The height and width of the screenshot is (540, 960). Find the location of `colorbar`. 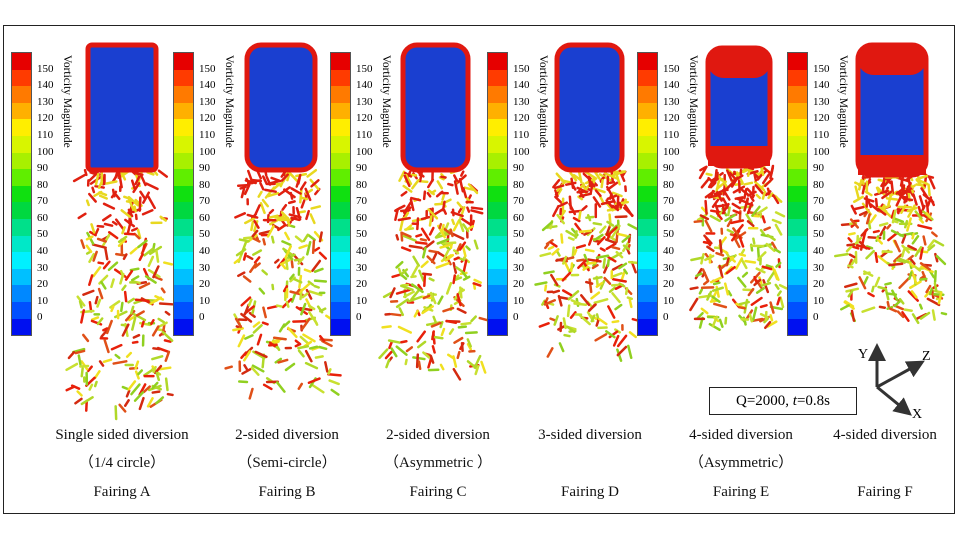

colorbar is located at coordinates (183, 194).